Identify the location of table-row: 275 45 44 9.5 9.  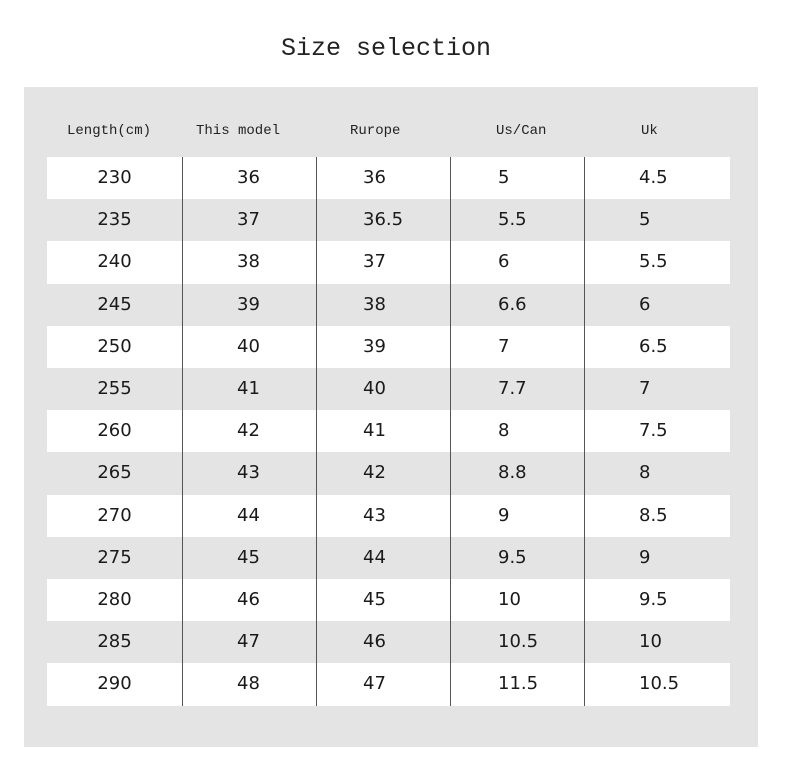
(388, 557).